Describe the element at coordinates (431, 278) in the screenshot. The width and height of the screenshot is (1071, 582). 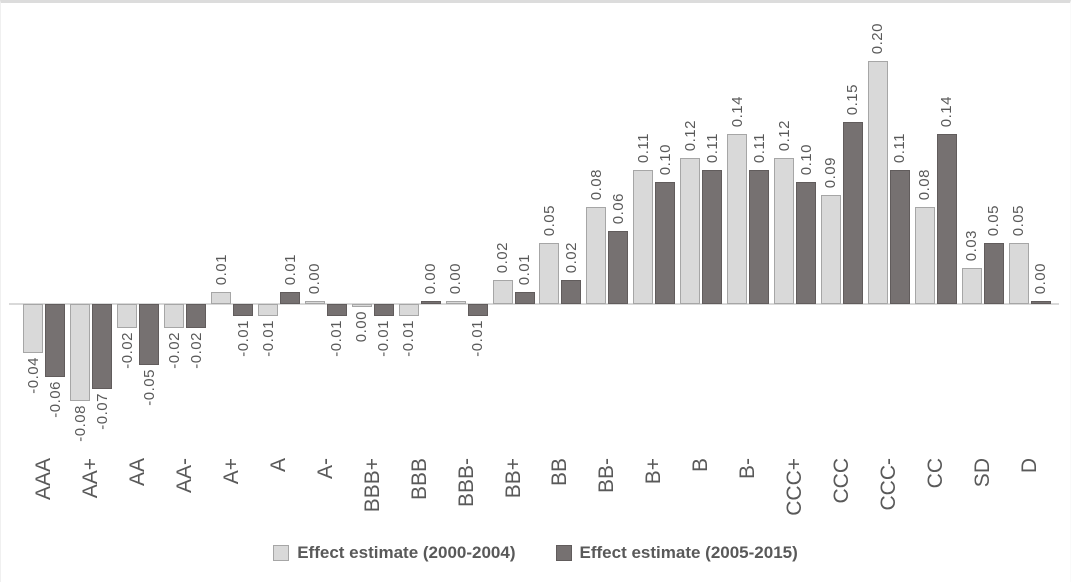
I see `value-label-series1-BBB: 0.00` at that location.